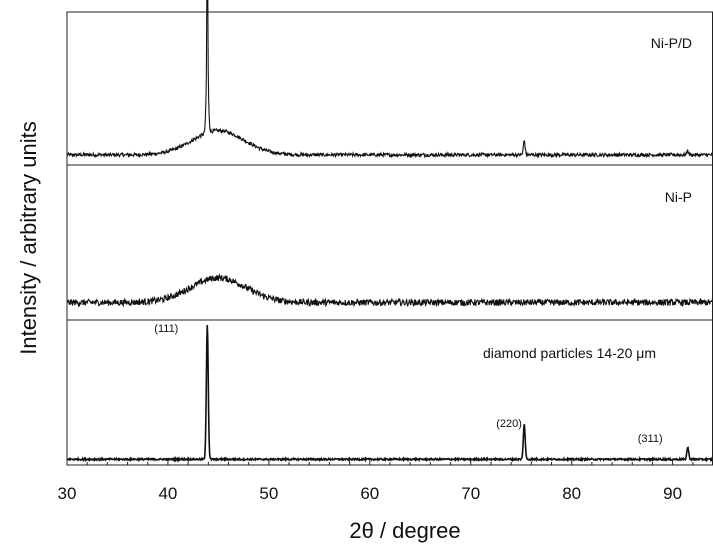 This screenshot has height=544, width=713. I want to click on x-axis: 30 40 50 60 70 80 90, so click(385, 481).